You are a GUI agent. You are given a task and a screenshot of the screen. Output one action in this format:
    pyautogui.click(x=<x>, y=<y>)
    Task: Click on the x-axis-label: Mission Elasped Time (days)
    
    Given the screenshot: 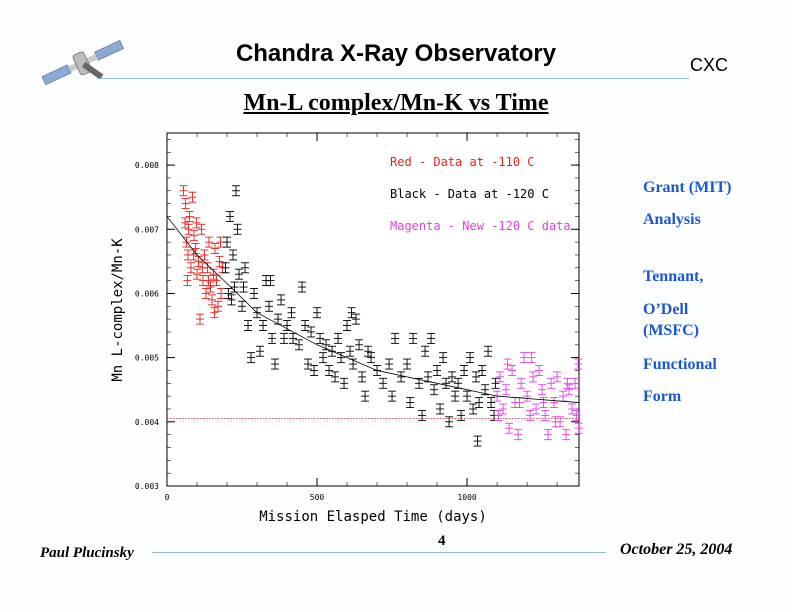 What is the action you would take?
    pyautogui.click(x=373, y=517)
    